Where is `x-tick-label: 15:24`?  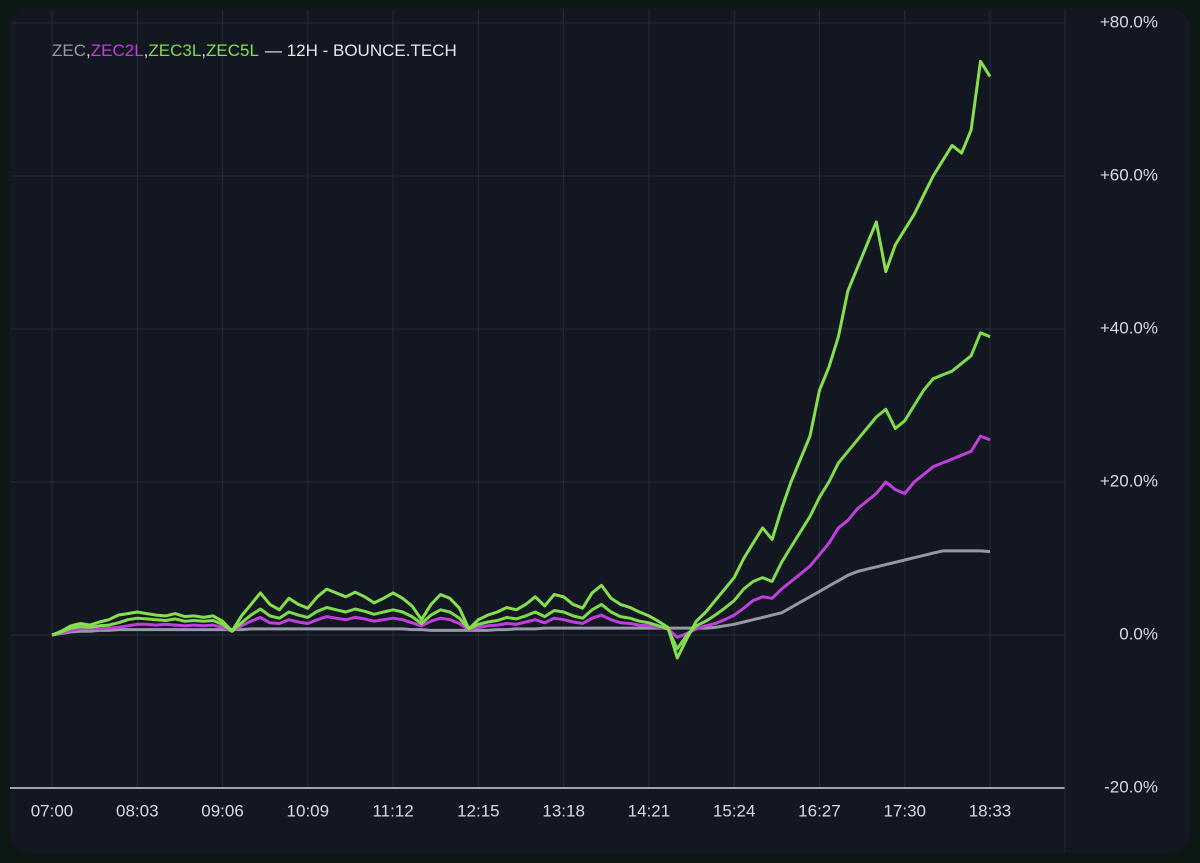 x-tick-label: 15:24 is located at coordinates (734, 810).